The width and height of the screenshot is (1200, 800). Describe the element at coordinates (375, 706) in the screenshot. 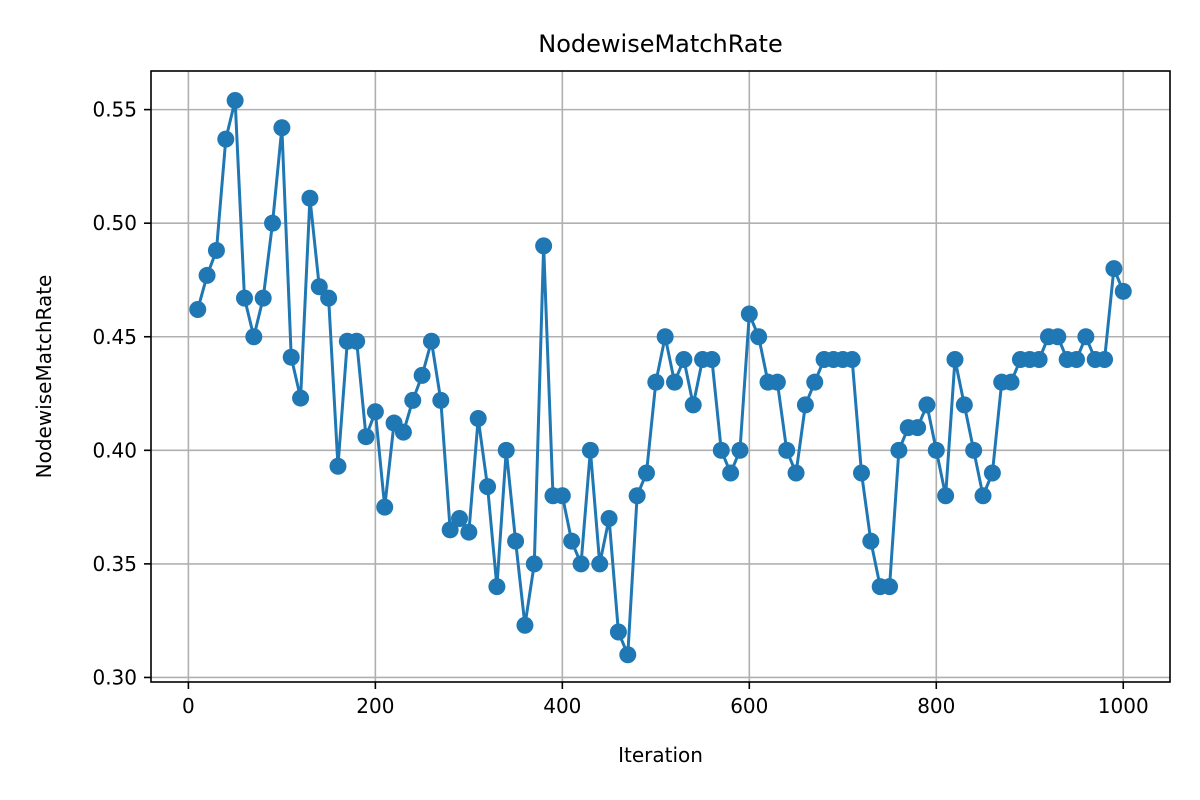

I see `x-tick-label: 200` at that location.